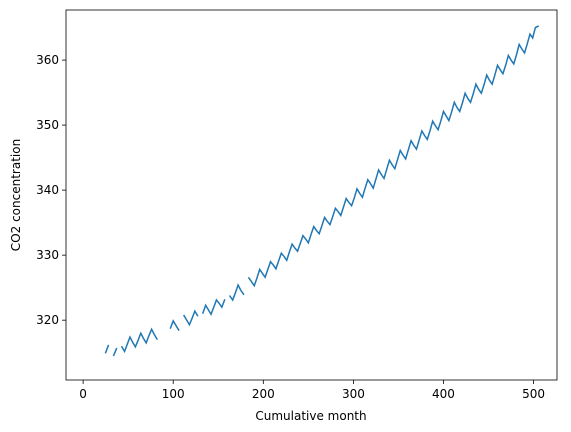 The image size is (571, 432). What do you see at coordinates (47, 320) in the screenshot?
I see `y-tick-label: 320` at bounding box center [47, 320].